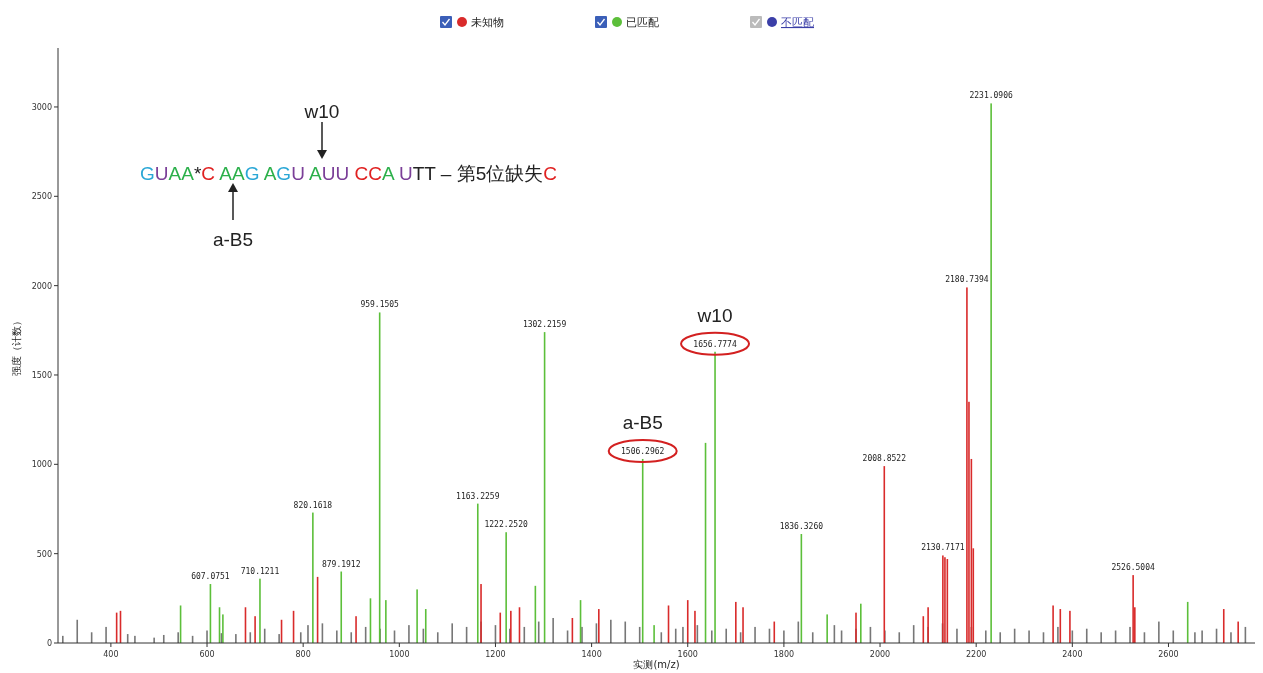  Describe the element at coordinates (880, 654) in the screenshot. I see `x-tick-label: 2000` at that location.